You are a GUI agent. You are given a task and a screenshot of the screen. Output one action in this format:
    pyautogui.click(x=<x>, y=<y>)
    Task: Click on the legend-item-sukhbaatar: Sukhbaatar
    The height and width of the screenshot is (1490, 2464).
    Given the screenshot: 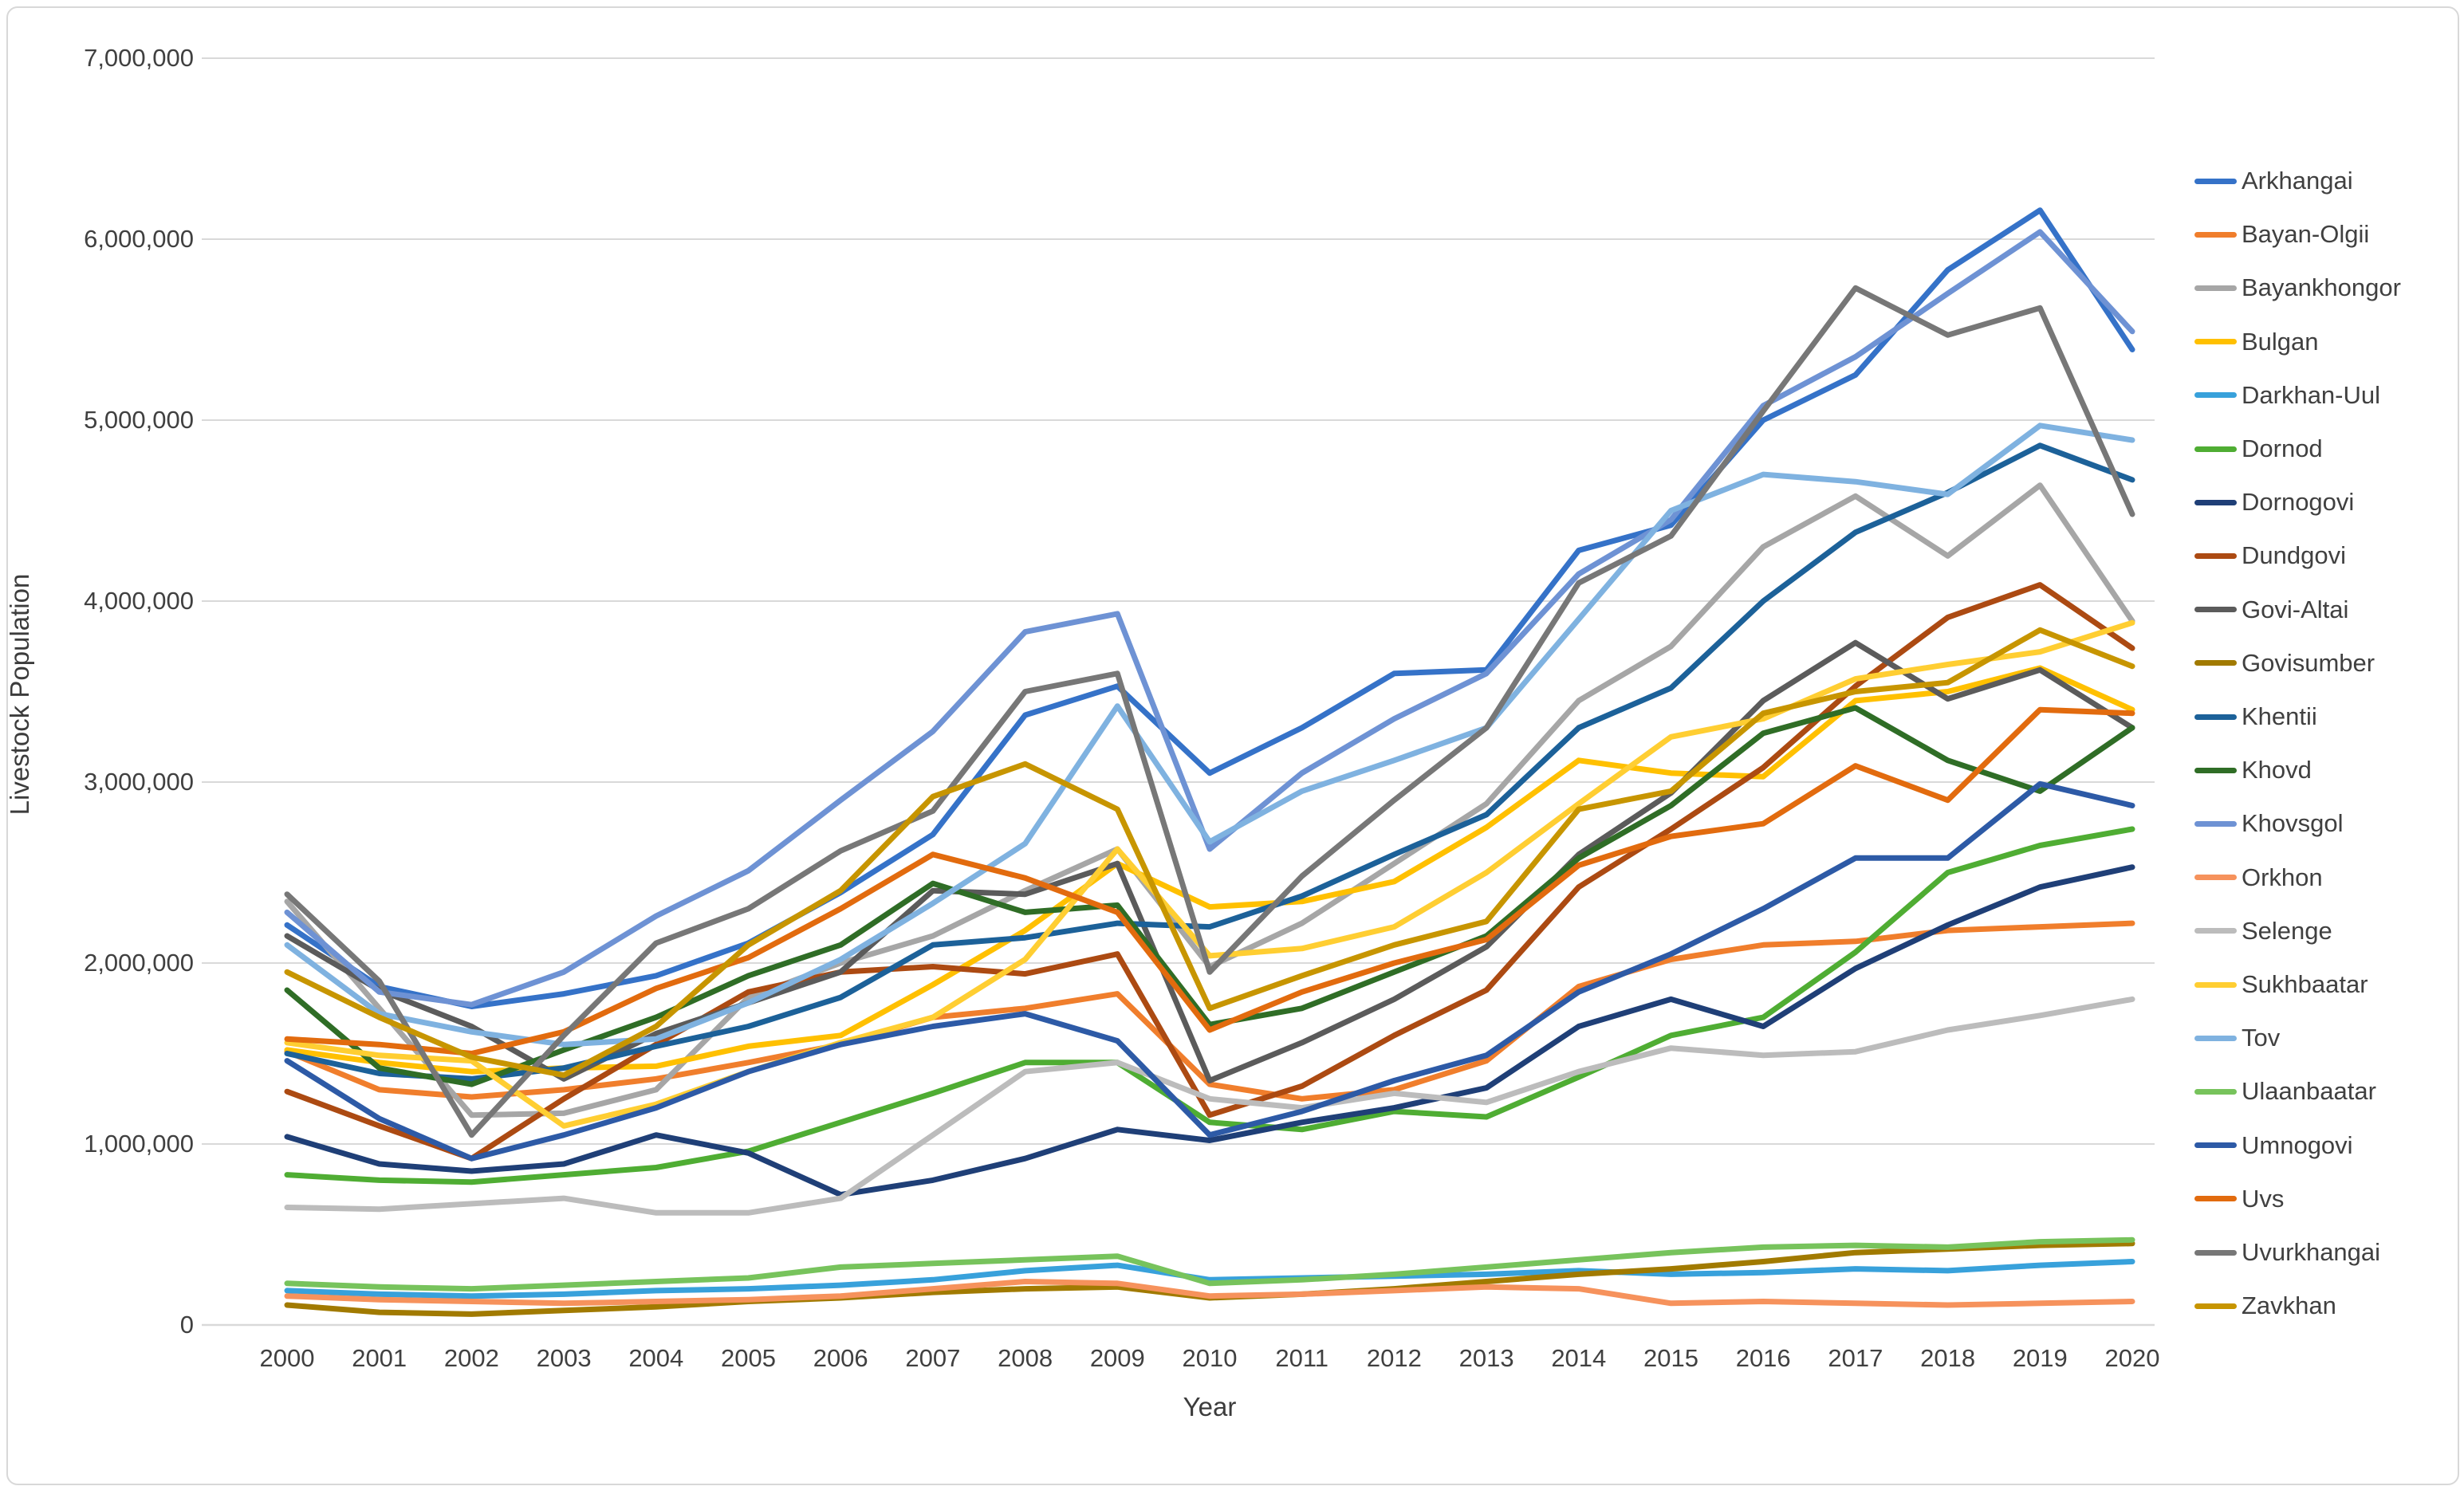 What is the action you would take?
    pyautogui.click(x=2281, y=985)
    